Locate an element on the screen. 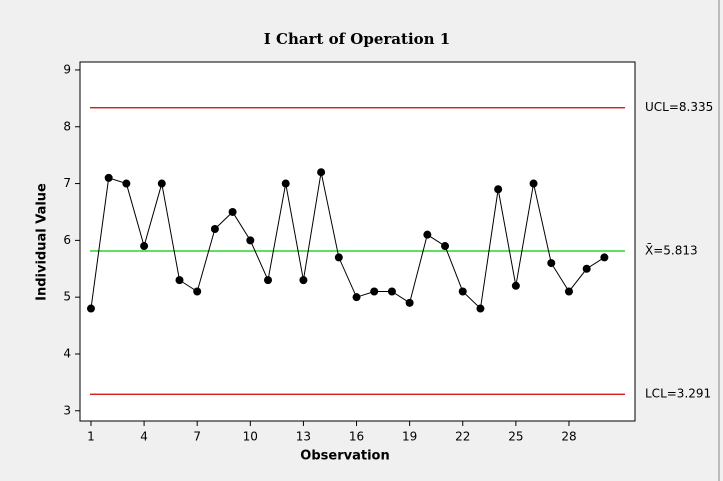 This screenshot has width=723, height=481. x-tick-label: 13 is located at coordinates (303, 437).